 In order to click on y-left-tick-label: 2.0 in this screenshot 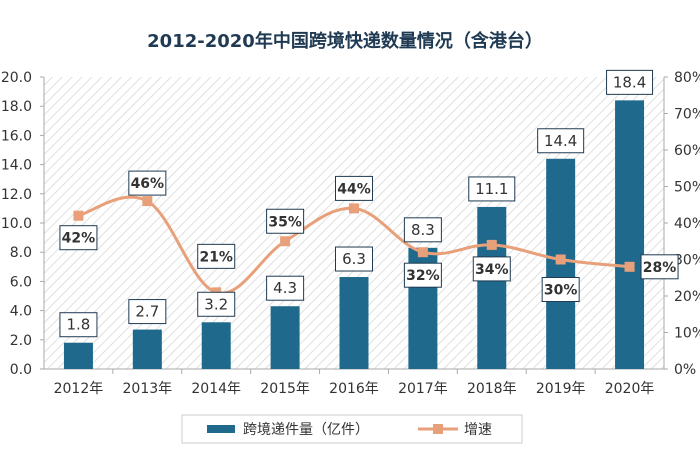, I will do `click(21, 341)`.